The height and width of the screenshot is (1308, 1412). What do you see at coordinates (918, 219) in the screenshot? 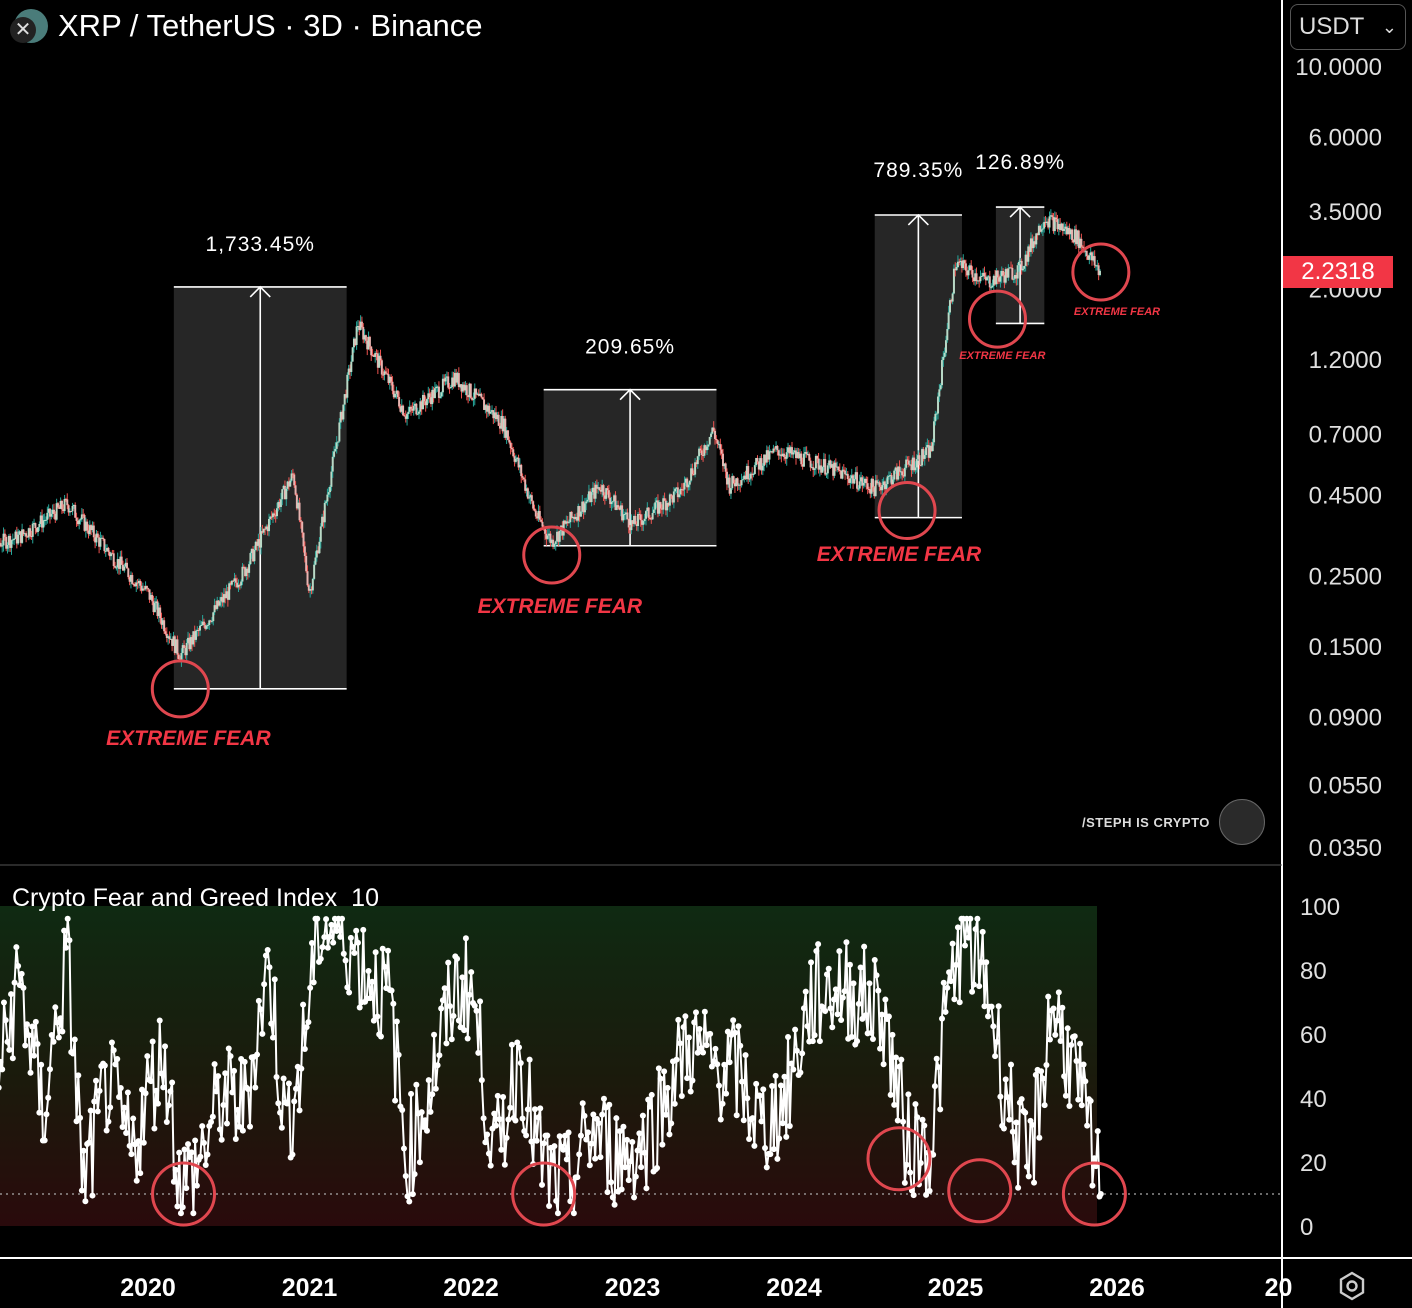
I see `gain-arrowhead` at bounding box center [918, 219].